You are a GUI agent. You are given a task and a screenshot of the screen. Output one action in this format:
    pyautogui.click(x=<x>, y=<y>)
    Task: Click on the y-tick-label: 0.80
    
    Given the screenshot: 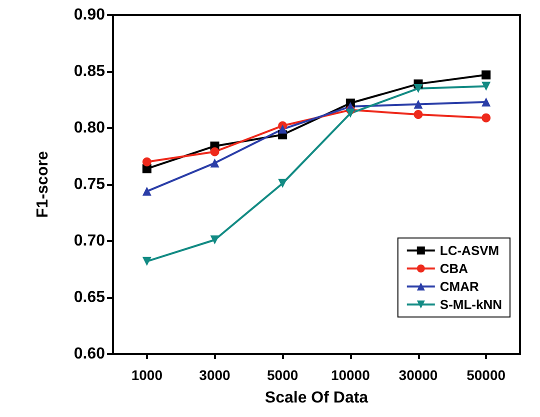 What is the action you would take?
    pyautogui.click(x=90, y=128)
    